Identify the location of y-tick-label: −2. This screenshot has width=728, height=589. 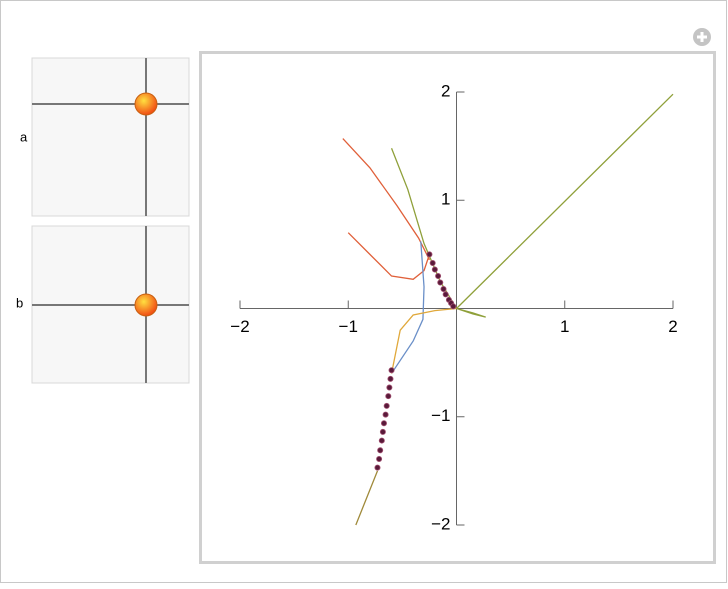
(440, 523).